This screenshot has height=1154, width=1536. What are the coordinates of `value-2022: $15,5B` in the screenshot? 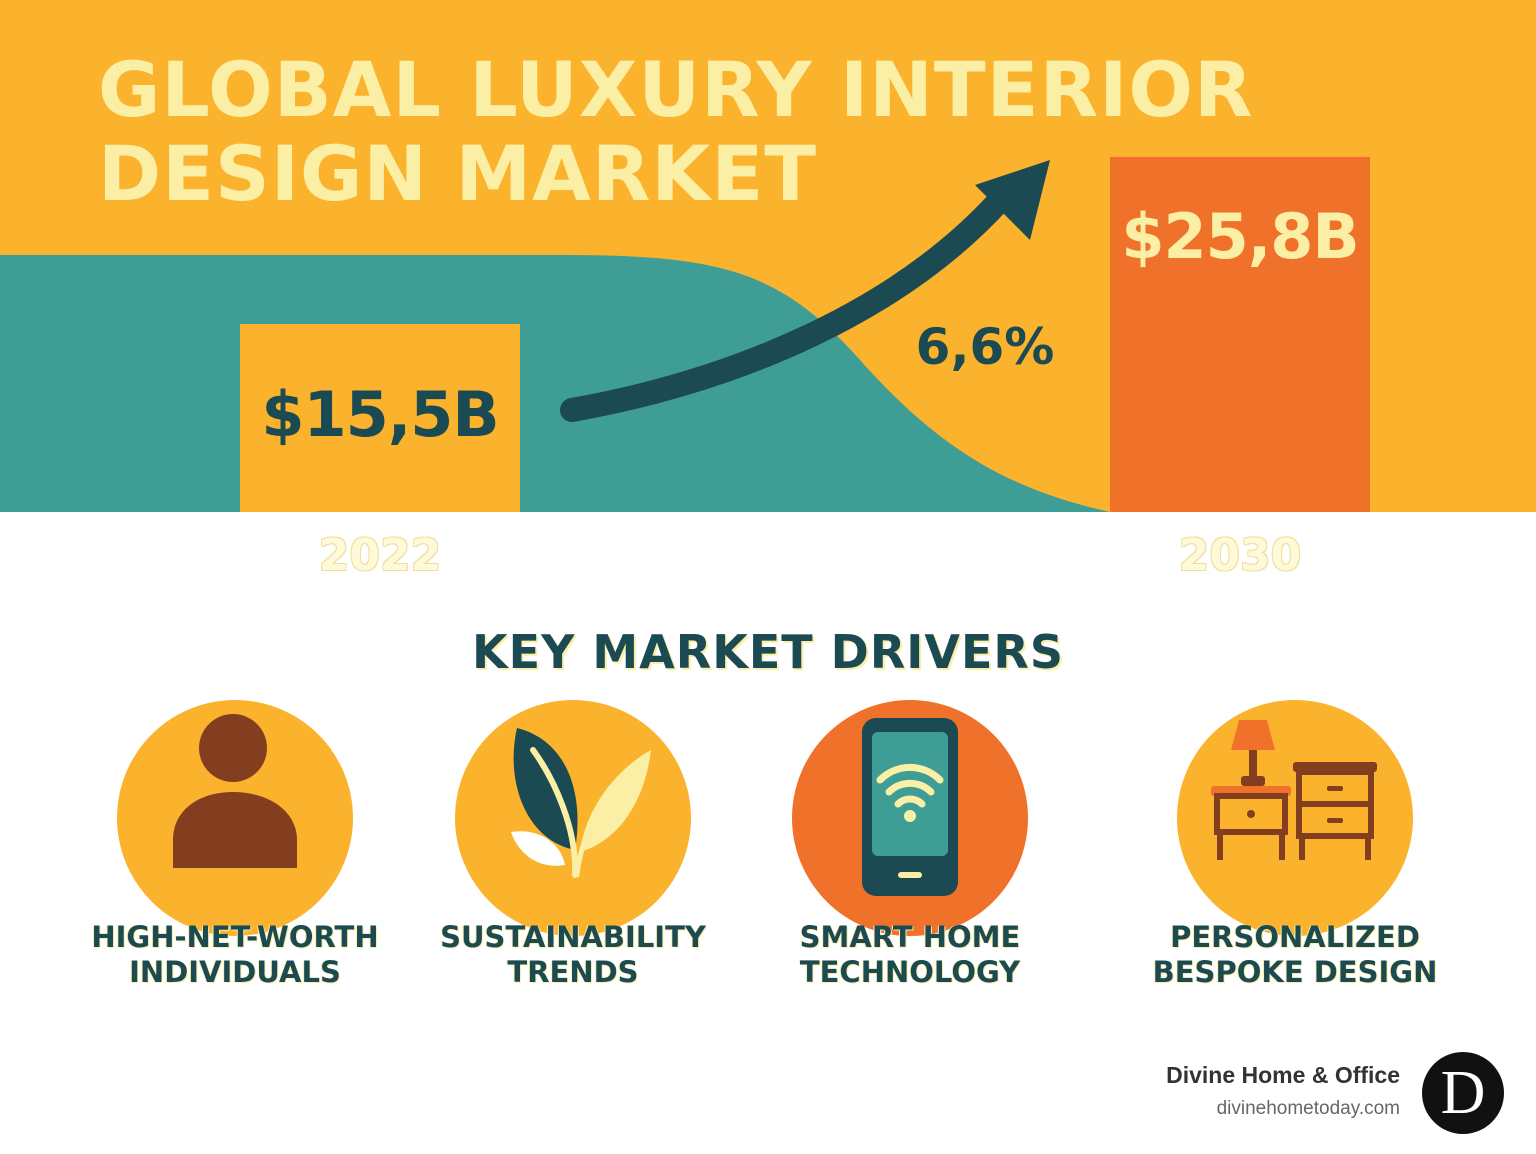 It's located at (380, 414).